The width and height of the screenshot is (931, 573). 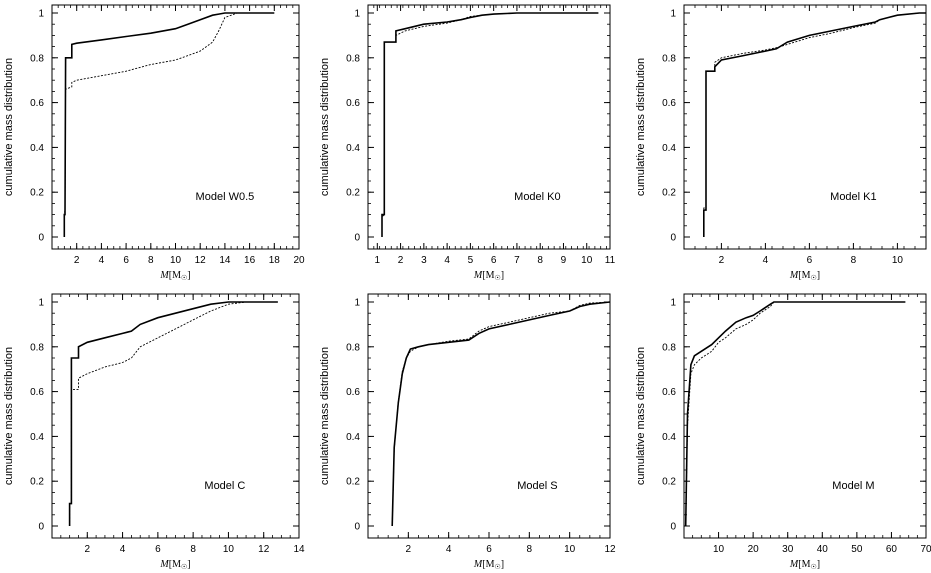 I want to click on x-tick-label: 1, so click(x=378, y=260).